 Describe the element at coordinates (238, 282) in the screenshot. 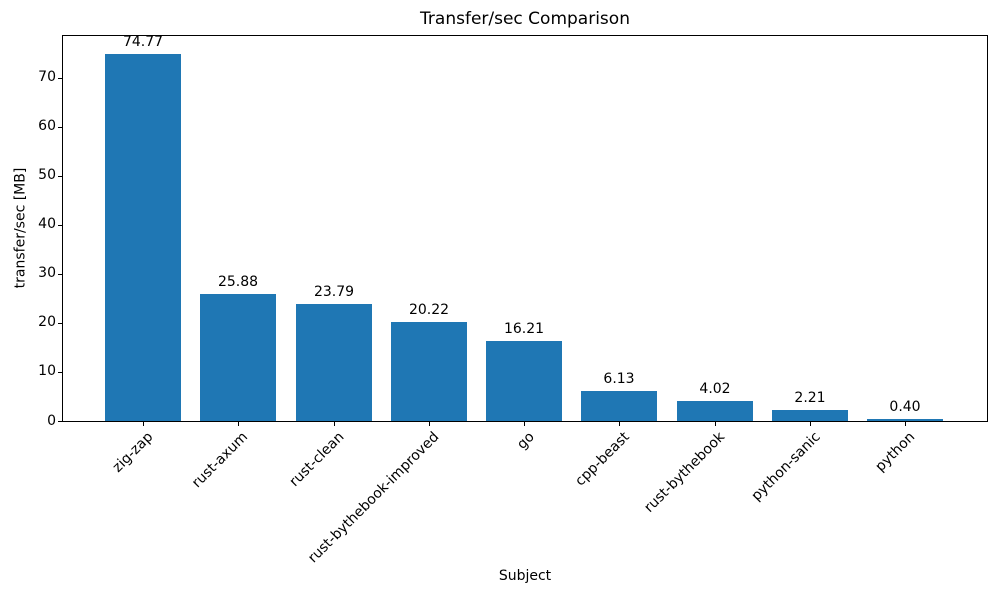

I see `bar-value-label: 25.88` at that location.